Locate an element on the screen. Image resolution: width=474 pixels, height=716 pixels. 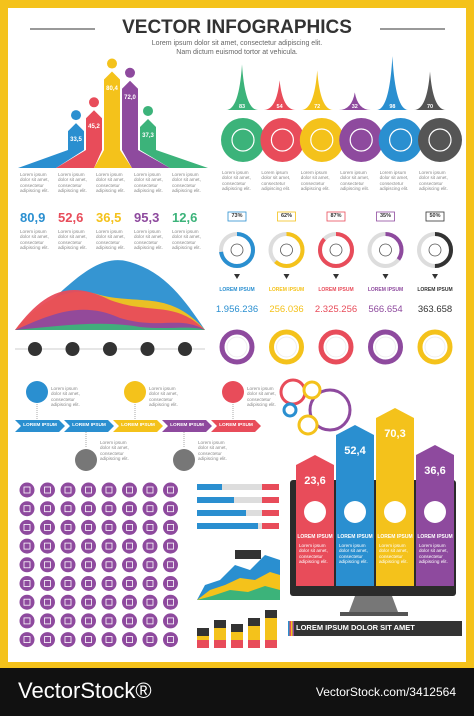
column-icon is located at coordinates (315, 512).